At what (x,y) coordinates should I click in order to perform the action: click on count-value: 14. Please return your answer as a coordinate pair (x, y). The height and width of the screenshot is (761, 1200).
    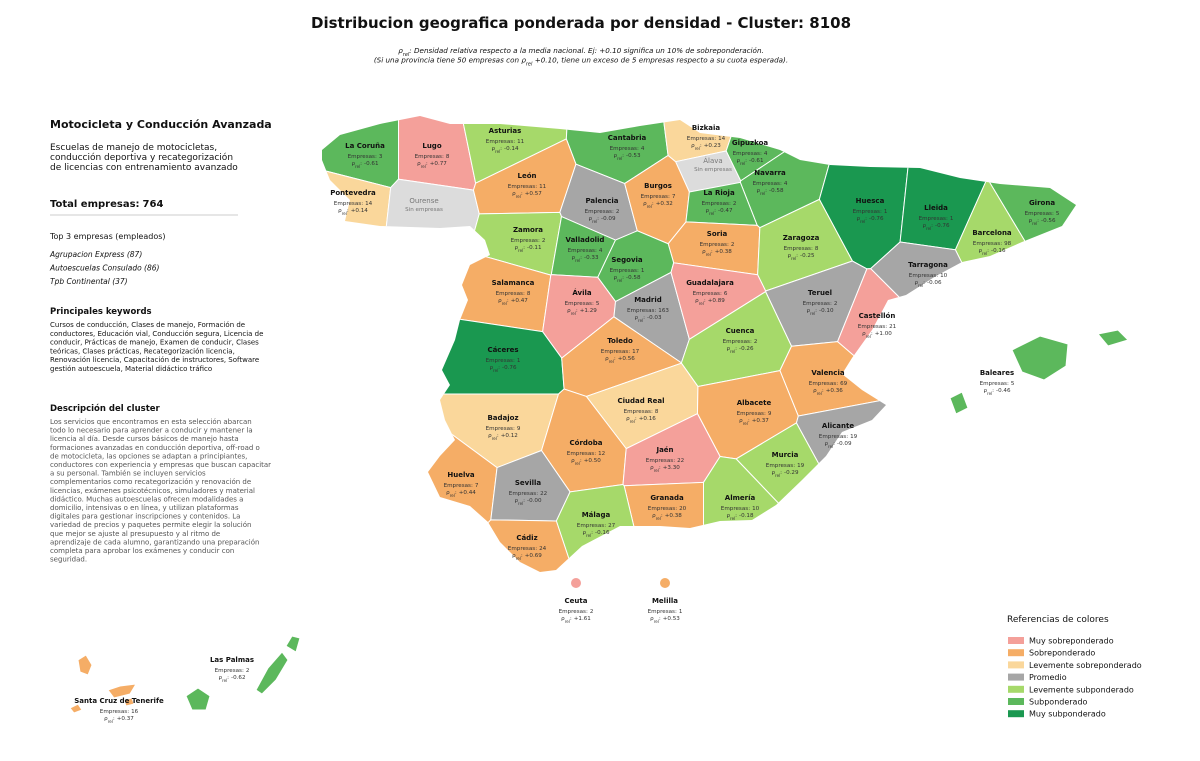
    Looking at the image, I should click on (369, 204).